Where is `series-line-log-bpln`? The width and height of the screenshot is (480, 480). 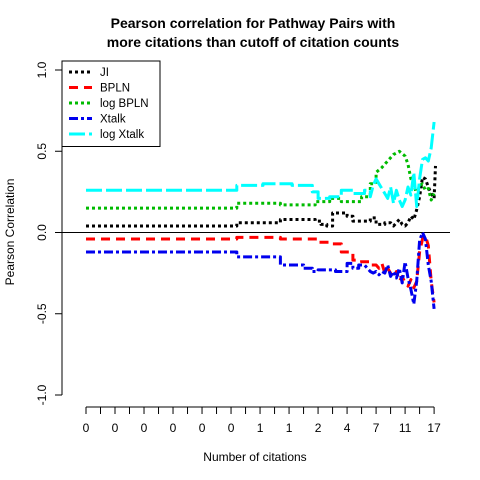 series-line-log-bpln is located at coordinates (261, 179).